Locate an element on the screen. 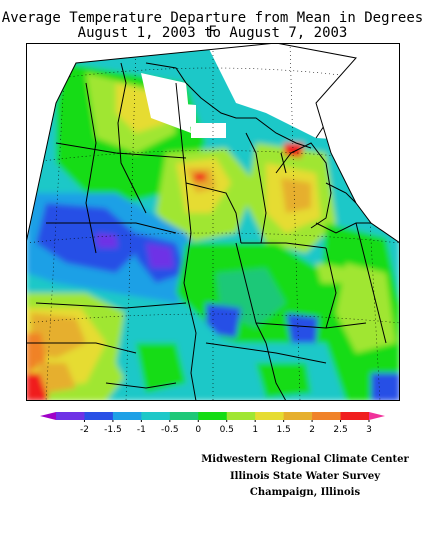 The height and width of the screenshot is (550, 425). color-scale-legend: -2-1.5-1-0.500.511.522.533.5 is located at coordinates (212, 424).